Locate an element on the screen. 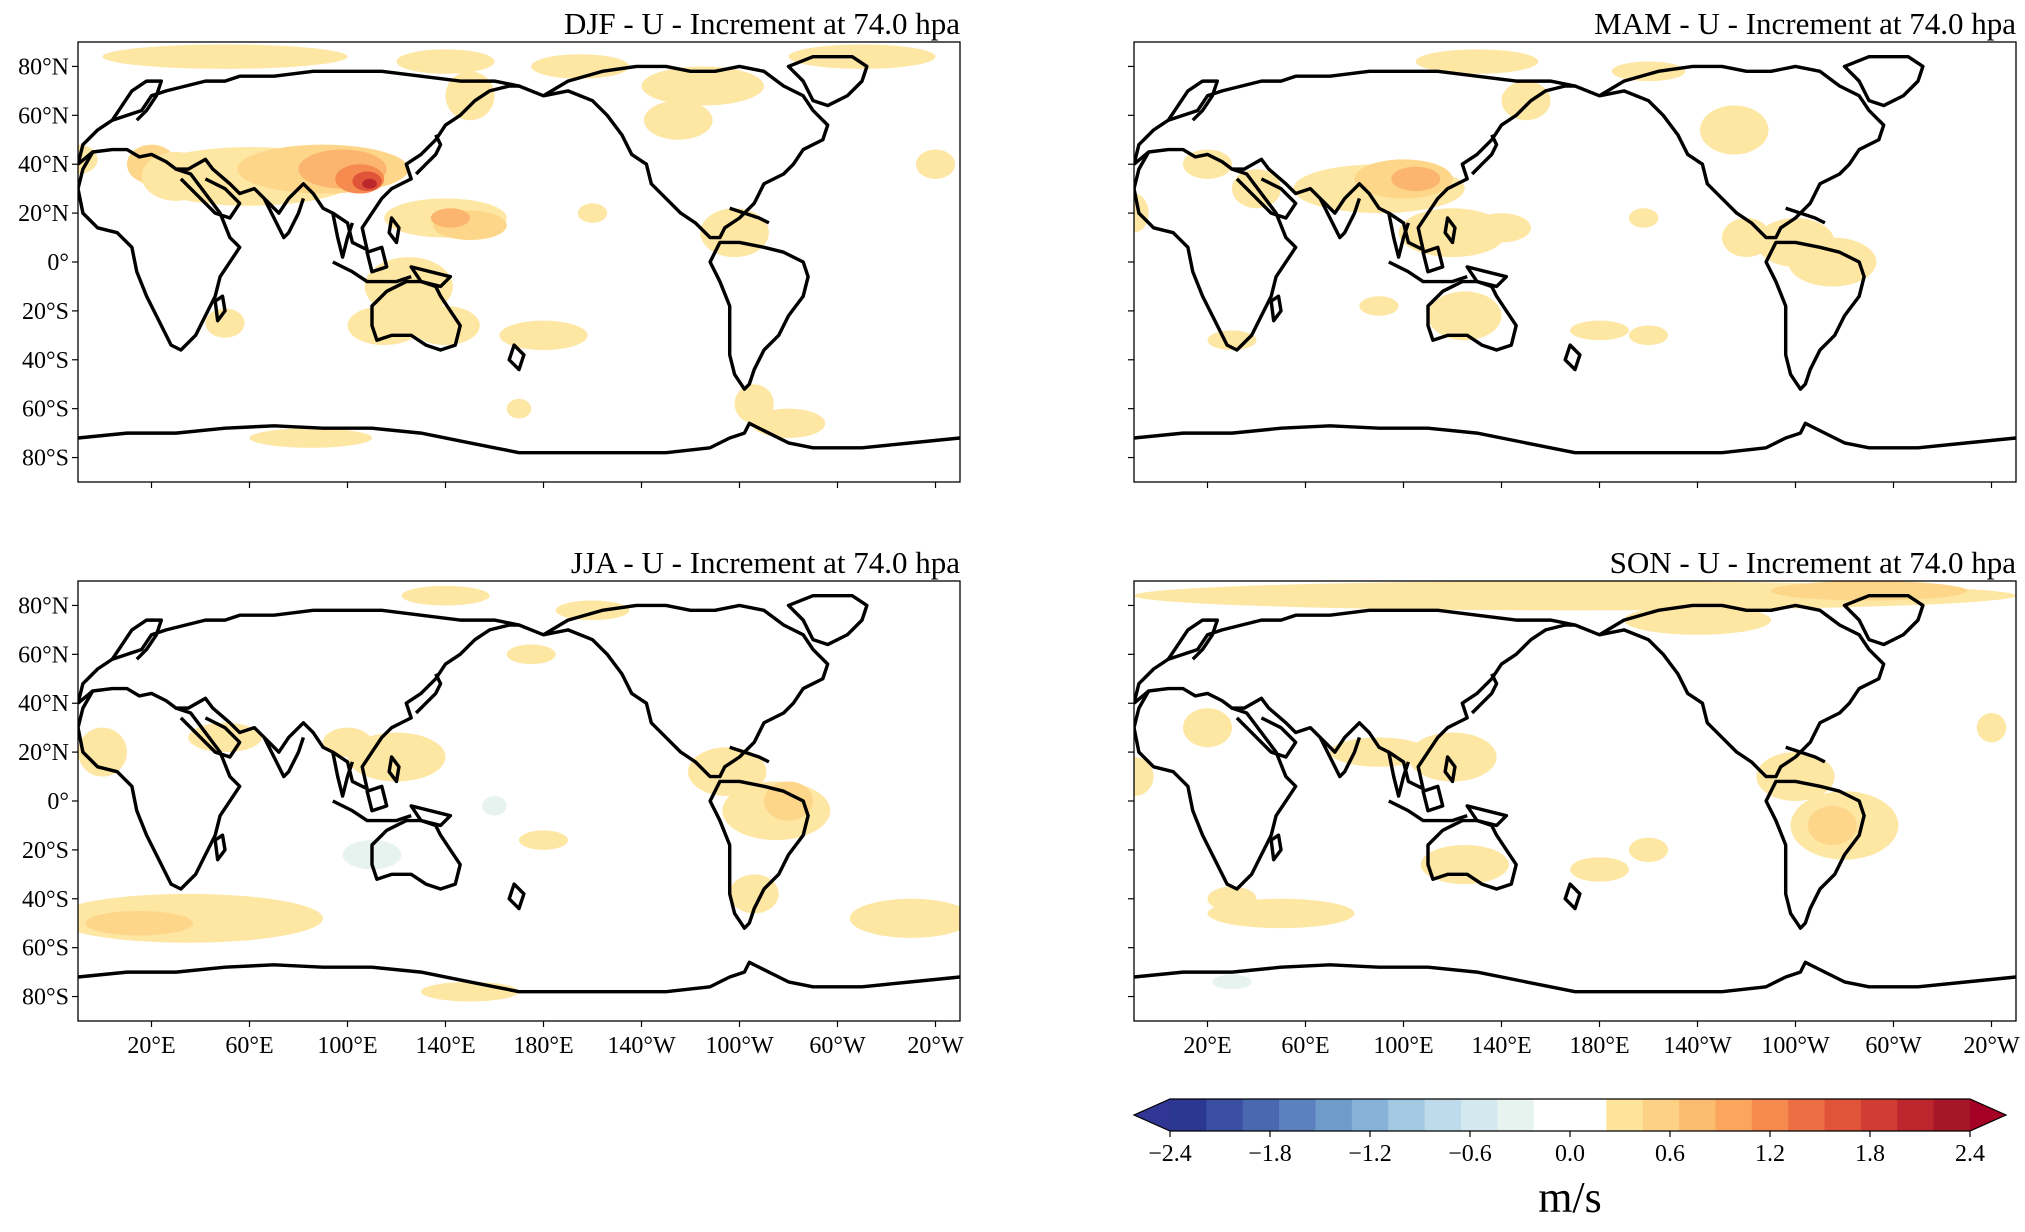 This screenshot has height=1232, width=2025. colorbar-tick-label: 0.6 is located at coordinates (1670, 1154).